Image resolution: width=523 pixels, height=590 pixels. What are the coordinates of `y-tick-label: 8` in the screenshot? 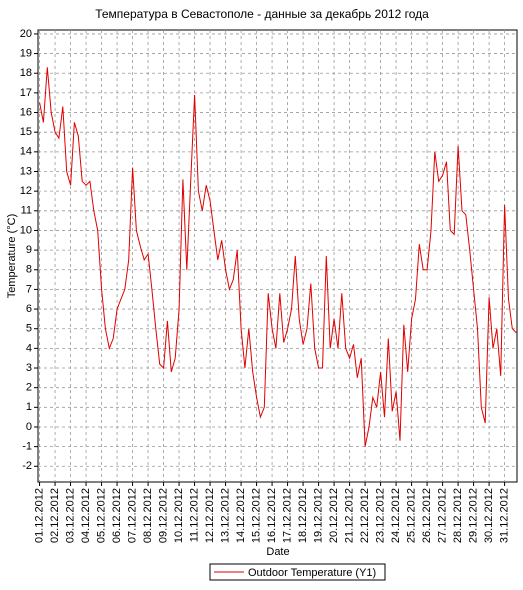 It's located at (29, 270).